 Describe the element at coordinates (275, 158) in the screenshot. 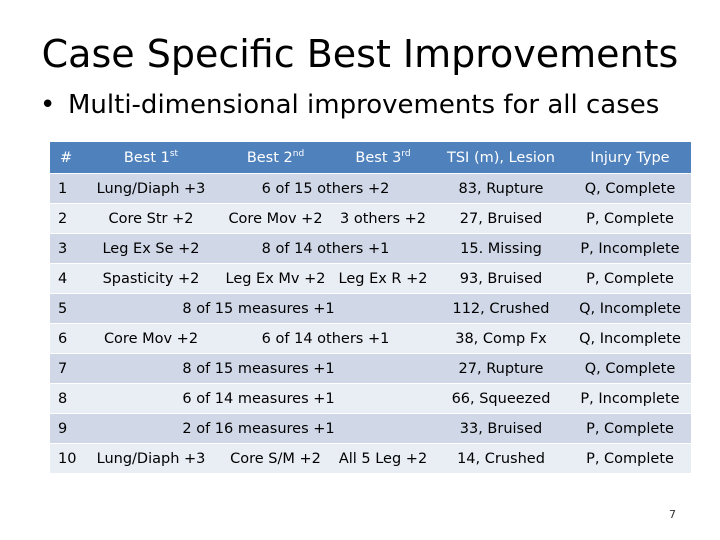

I see `header-best2: Best 2nd` at that location.